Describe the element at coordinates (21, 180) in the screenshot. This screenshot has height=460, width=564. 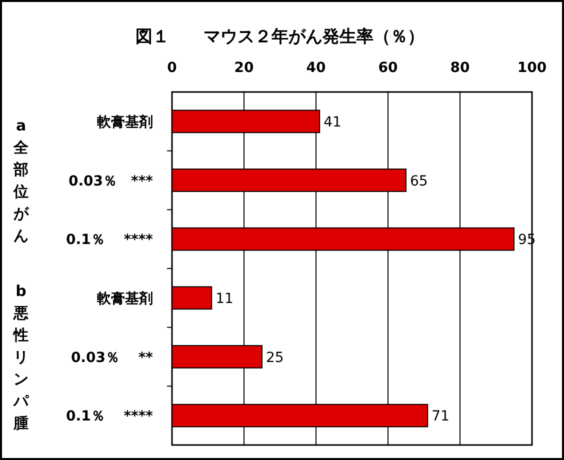
I see `text: a全部位がん` at that location.